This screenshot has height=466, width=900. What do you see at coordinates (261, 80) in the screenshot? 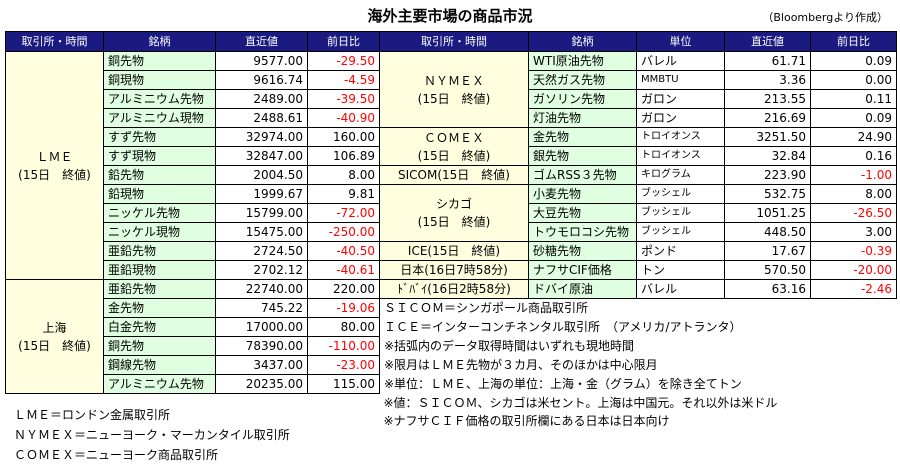
I see `latest-value: 9616.74` at bounding box center [261, 80].